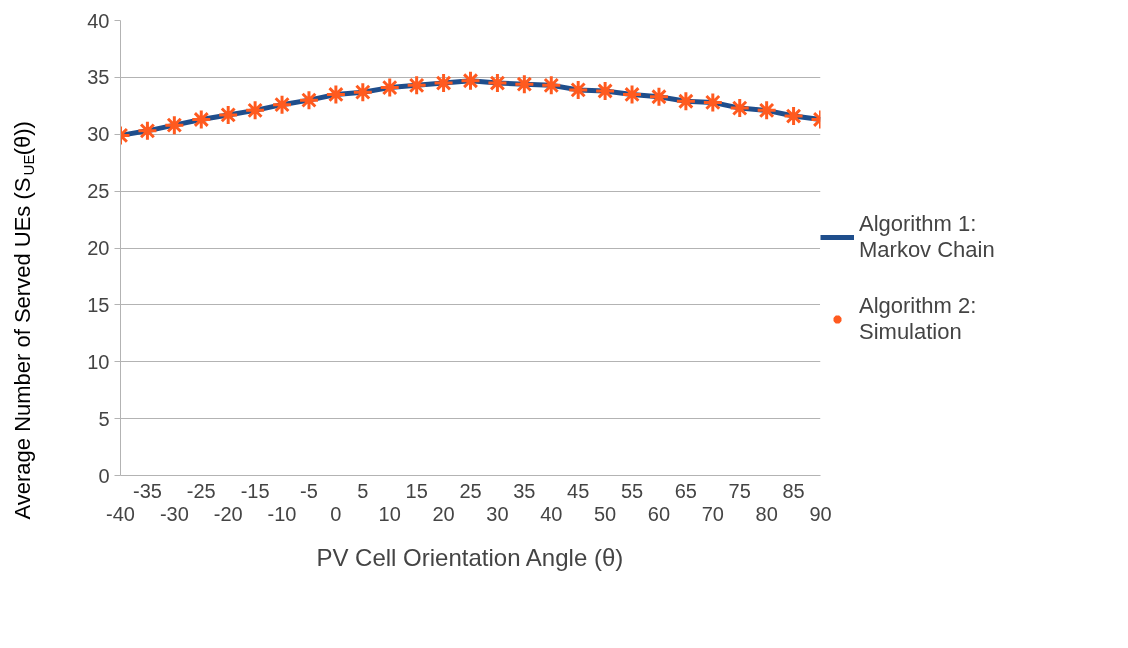  I want to click on x-tick-label: -40, so click(120, 513).